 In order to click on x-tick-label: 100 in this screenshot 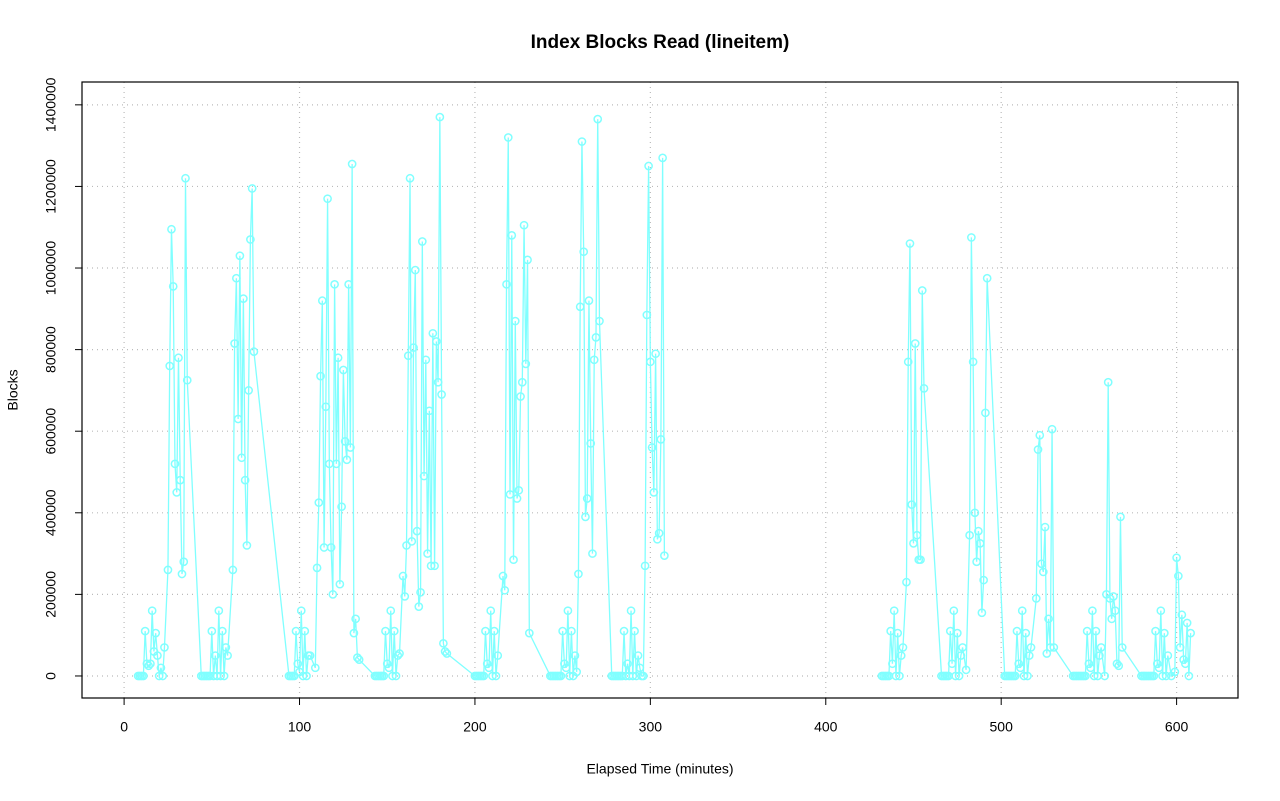, I will do `click(300, 727)`.